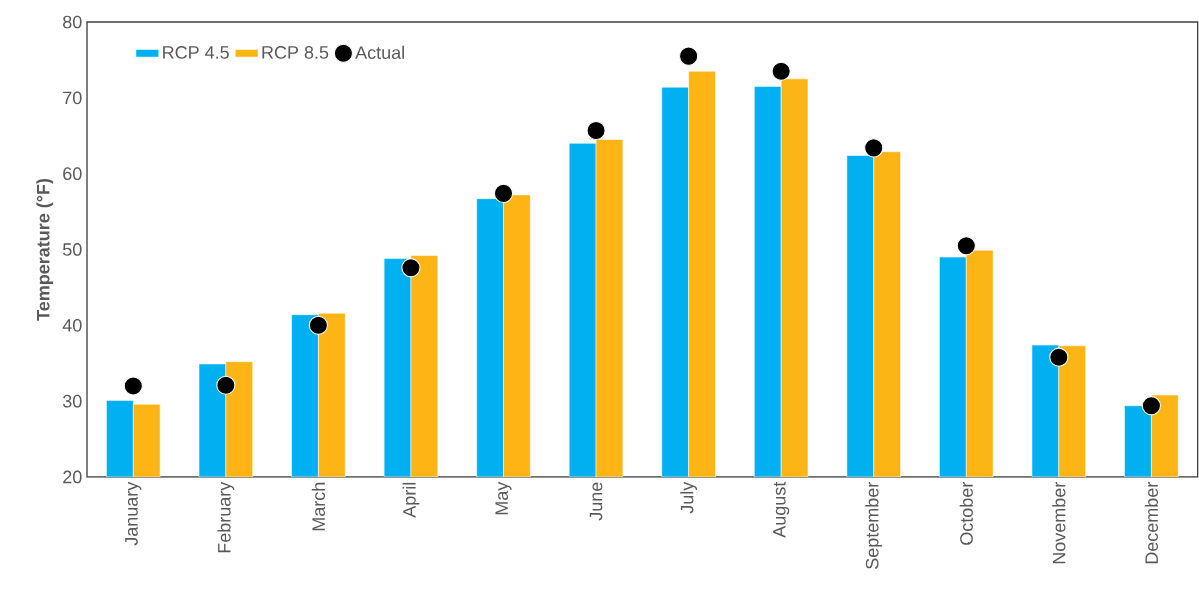  Describe the element at coordinates (72, 401) in the screenshot. I see `y-tick-label: 30` at that location.